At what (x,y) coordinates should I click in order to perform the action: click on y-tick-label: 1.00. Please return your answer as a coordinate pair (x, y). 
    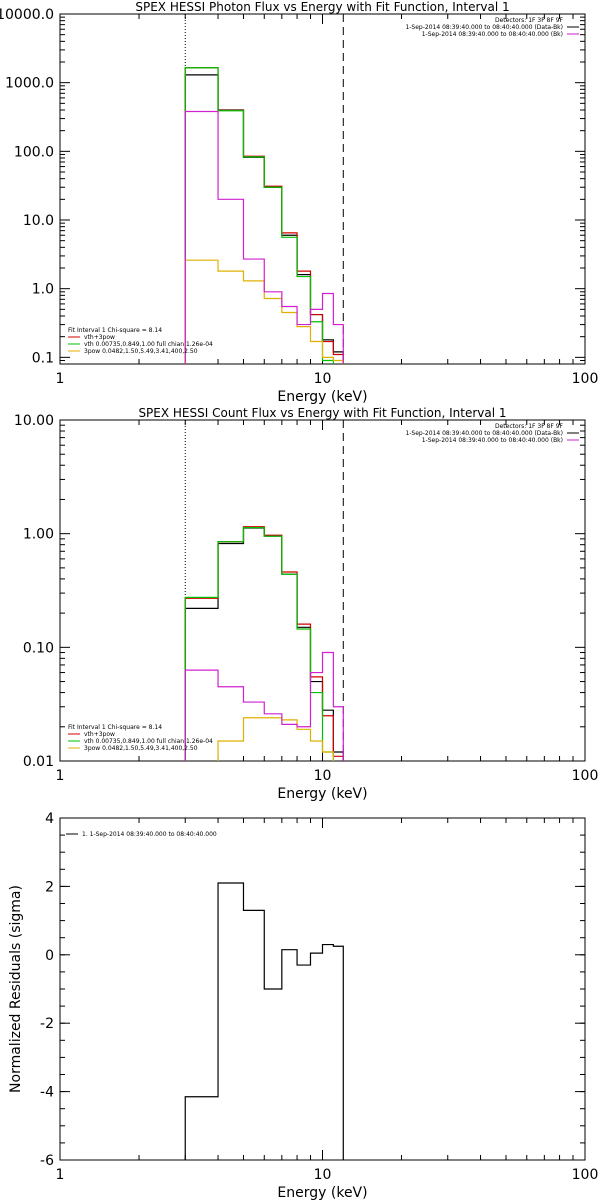
    Looking at the image, I should click on (38, 535).